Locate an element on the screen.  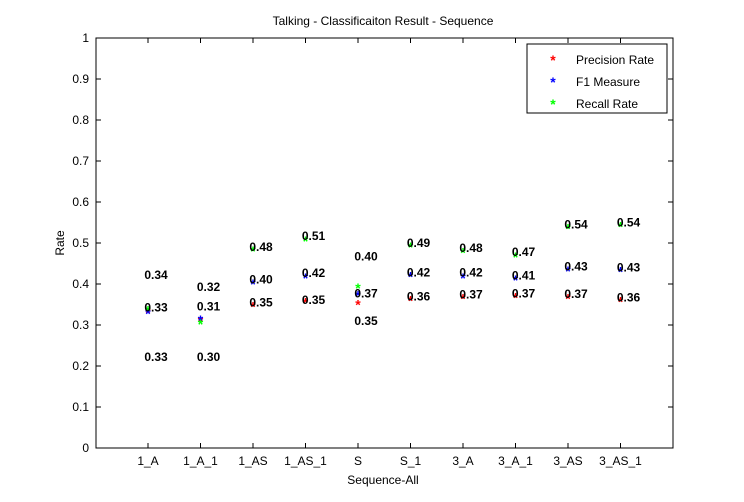
data-label: 0.41 is located at coordinates (524, 276).